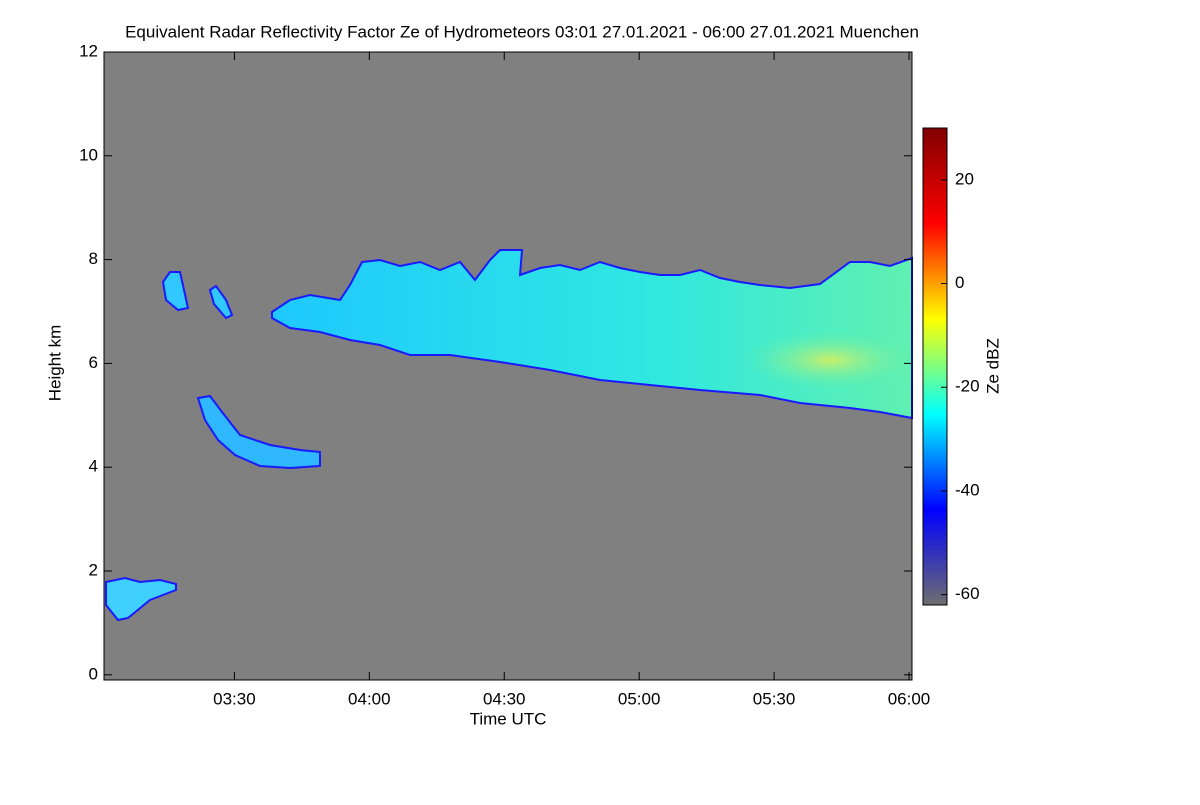 This screenshot has height=805, width=1200. I want to click on x-tick-label: 04:00, so click(369, 698).